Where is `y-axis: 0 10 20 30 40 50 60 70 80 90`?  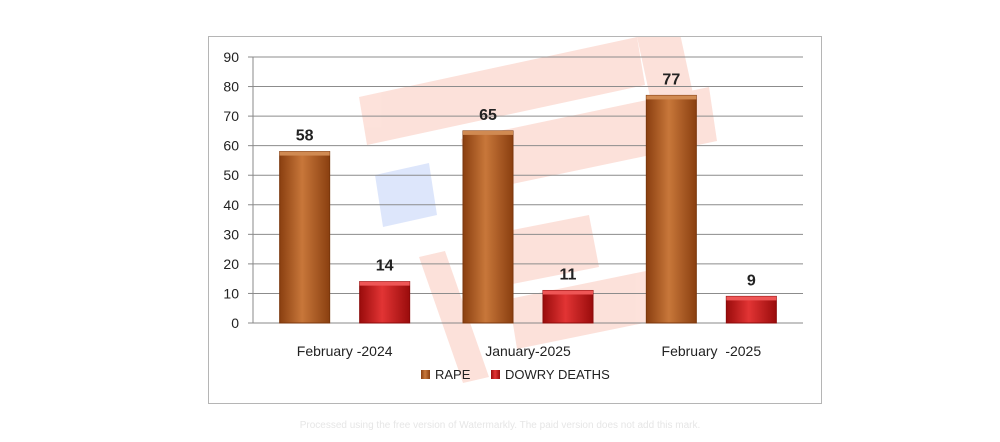 y-axis: 0 10 20 30 40 50 60 70 80 90 is located at coordinates (238, 190).